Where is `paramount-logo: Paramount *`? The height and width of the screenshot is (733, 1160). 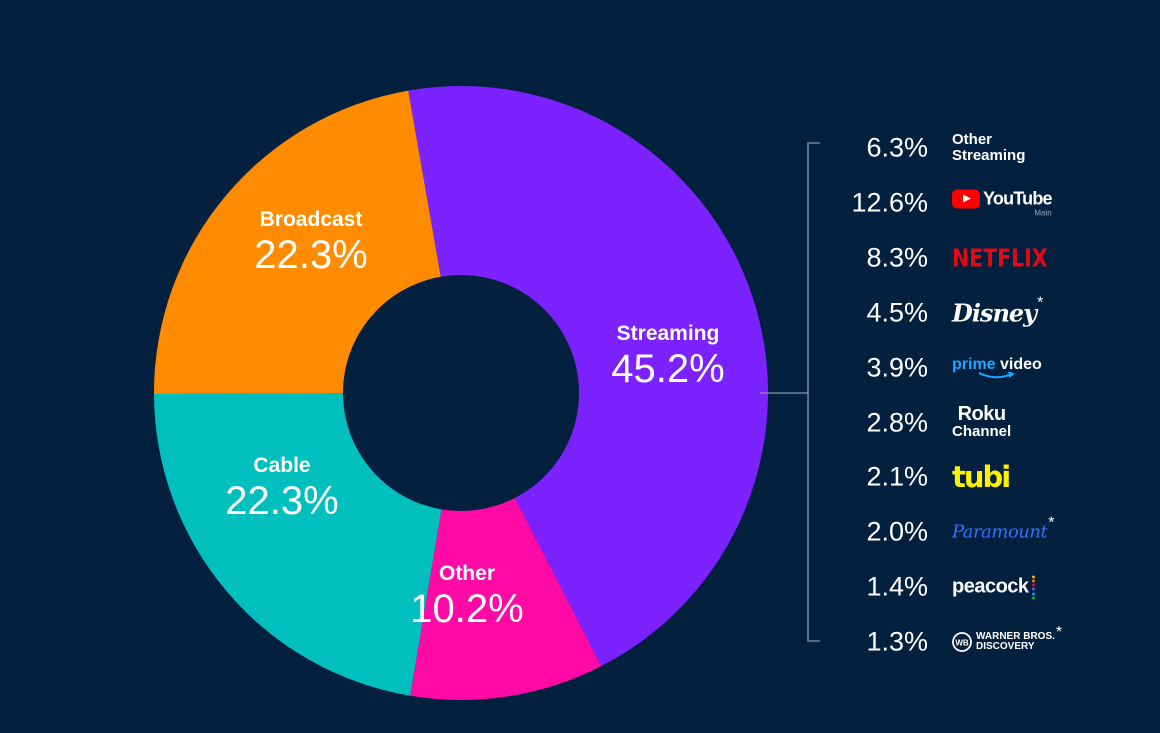 paramount-logo: Paramount * is located at coordinates (1003, 528).